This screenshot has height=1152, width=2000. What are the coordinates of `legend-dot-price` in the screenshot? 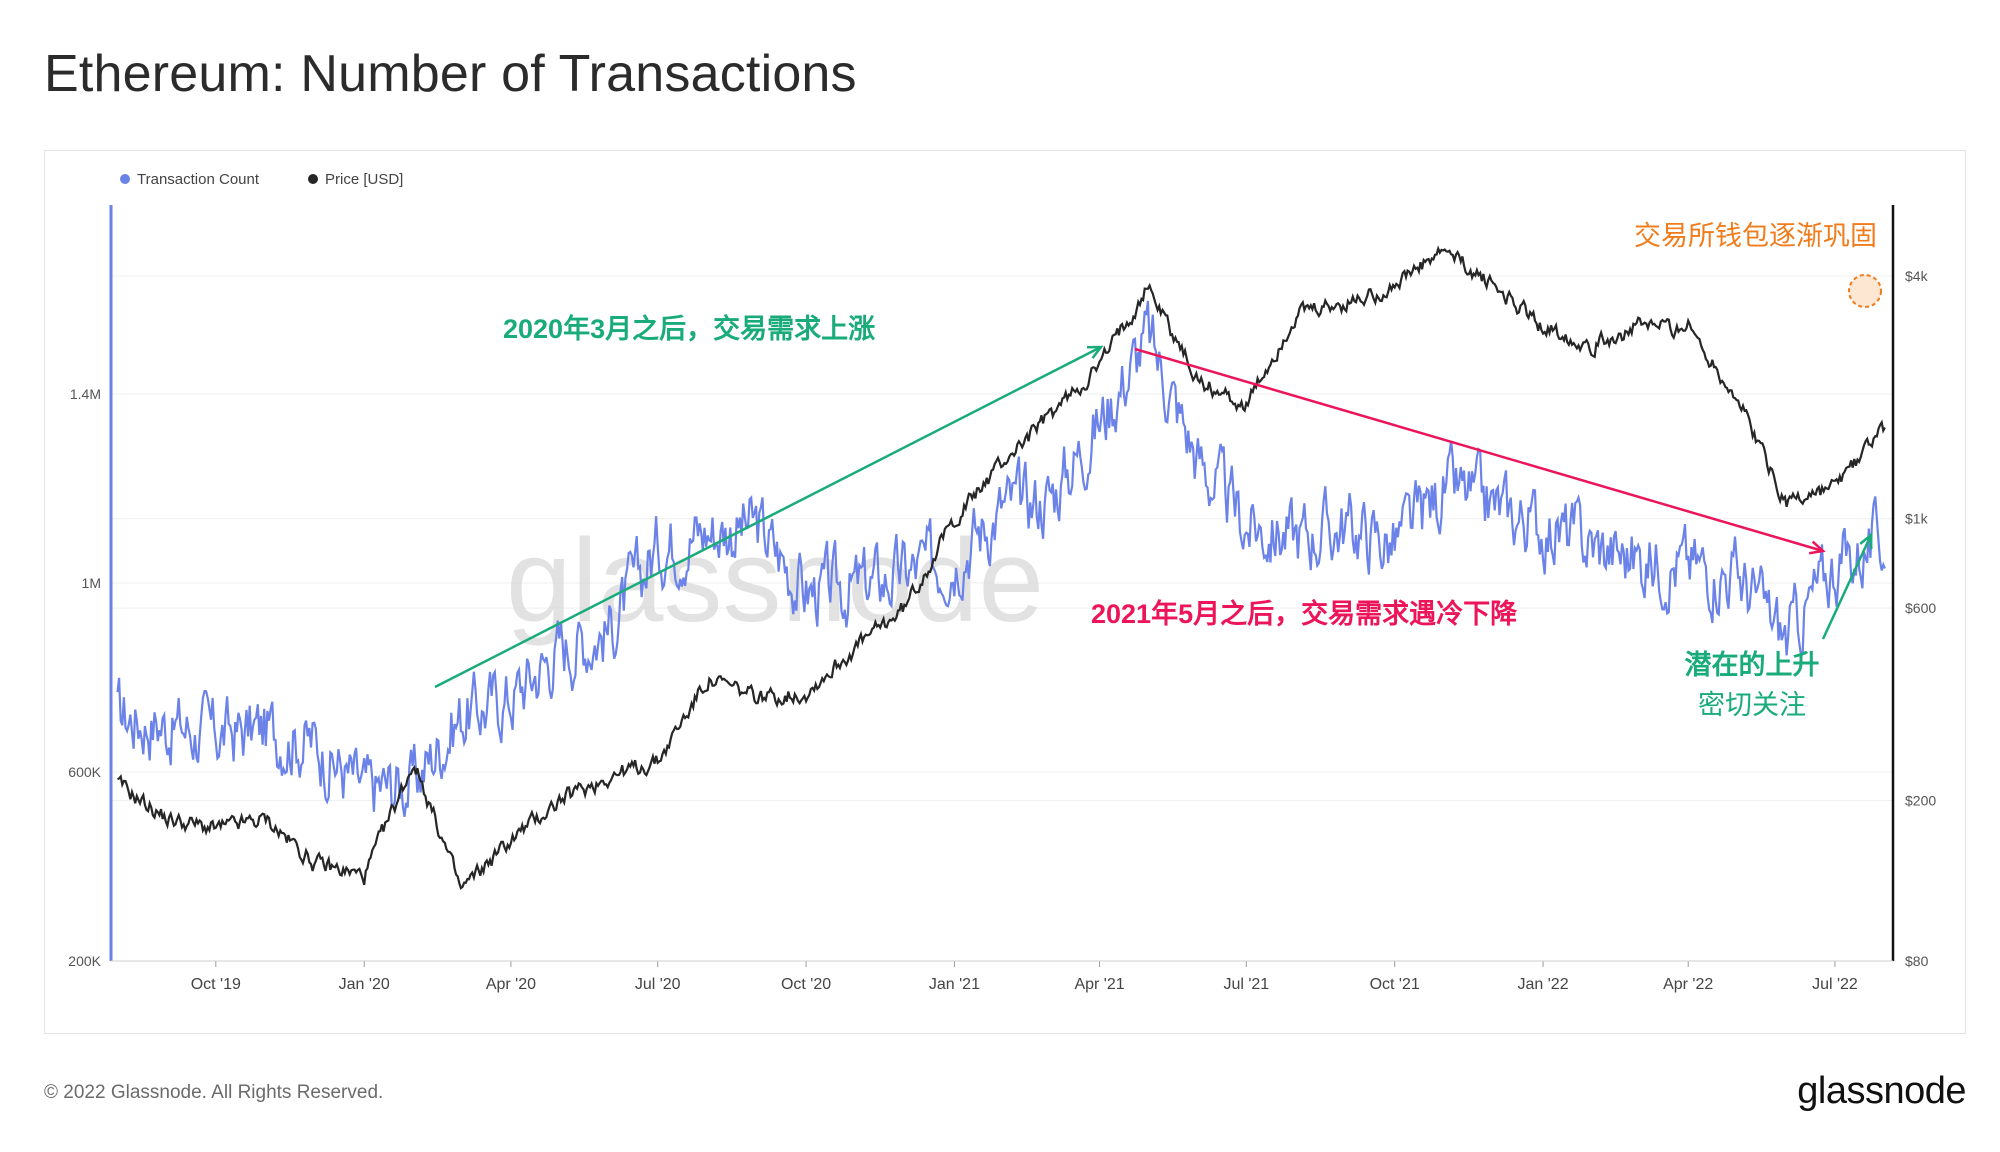 It's located at (313, 179).